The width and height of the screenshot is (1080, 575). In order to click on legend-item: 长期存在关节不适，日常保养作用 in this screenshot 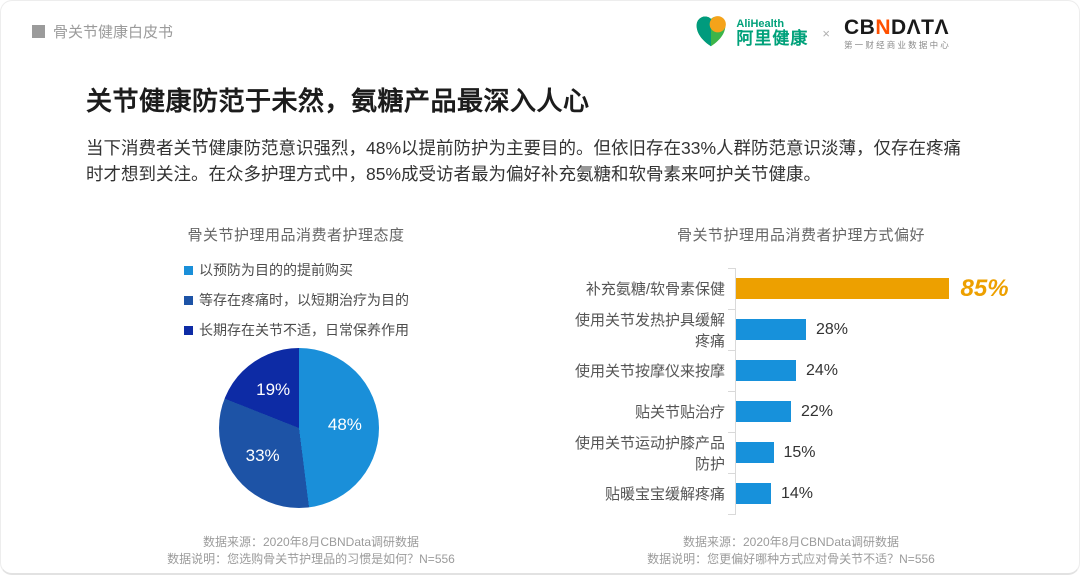, I will do `click(296, 330)`.